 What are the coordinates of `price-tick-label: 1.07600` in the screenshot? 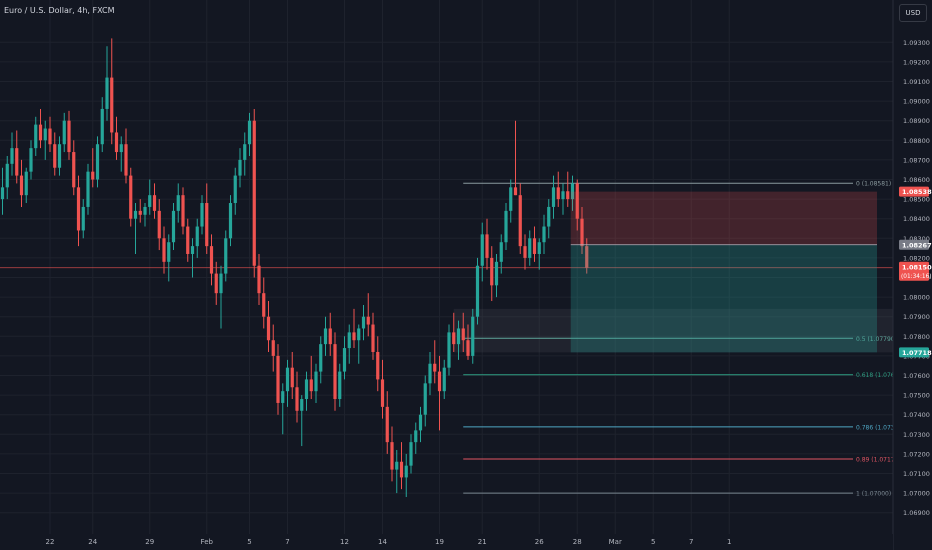 It's located at (916, 376).